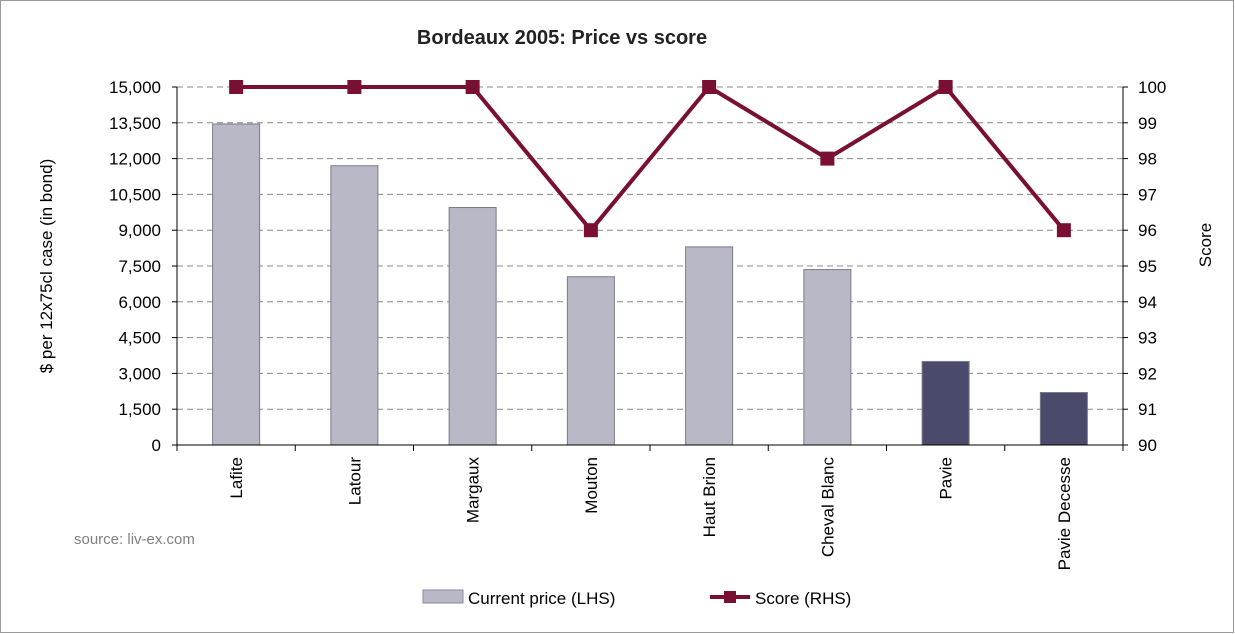 This screenshot has height=634, width=1235. Describe the element at coordinates (135, 87) in the screenshot. I see `y-tick-label: 15,000` at that location.